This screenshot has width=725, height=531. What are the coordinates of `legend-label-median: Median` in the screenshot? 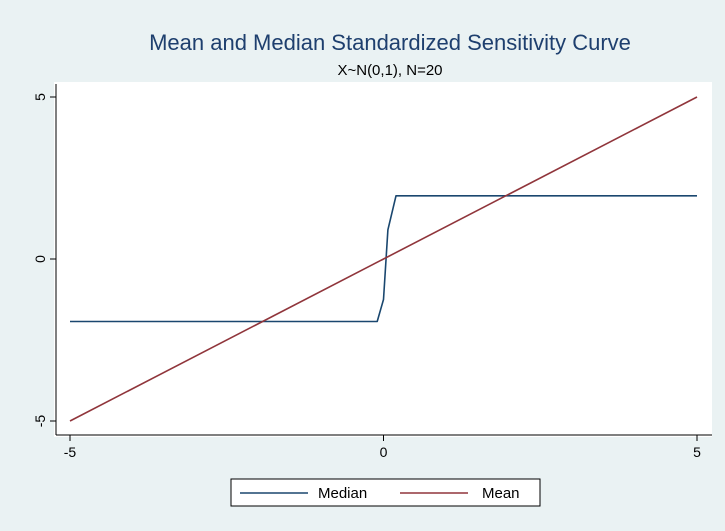 It's located at (342, 493).